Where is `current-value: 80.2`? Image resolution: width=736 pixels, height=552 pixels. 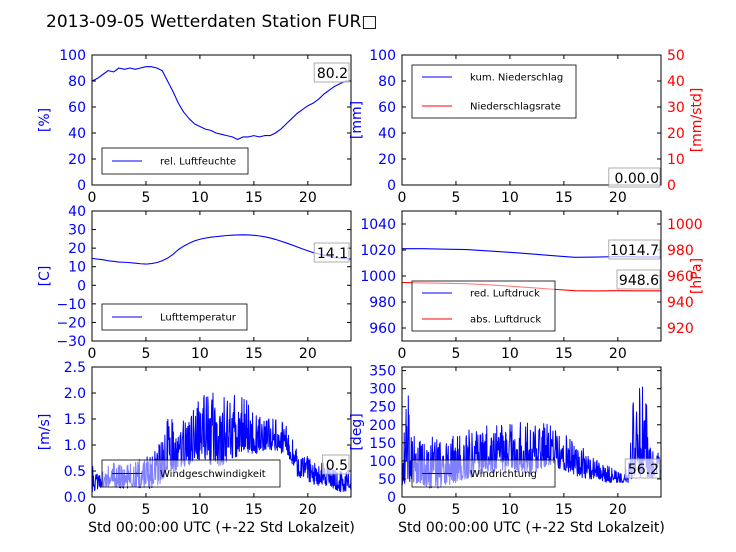 current-value: 80.2 is located at coordinates (332, 74).